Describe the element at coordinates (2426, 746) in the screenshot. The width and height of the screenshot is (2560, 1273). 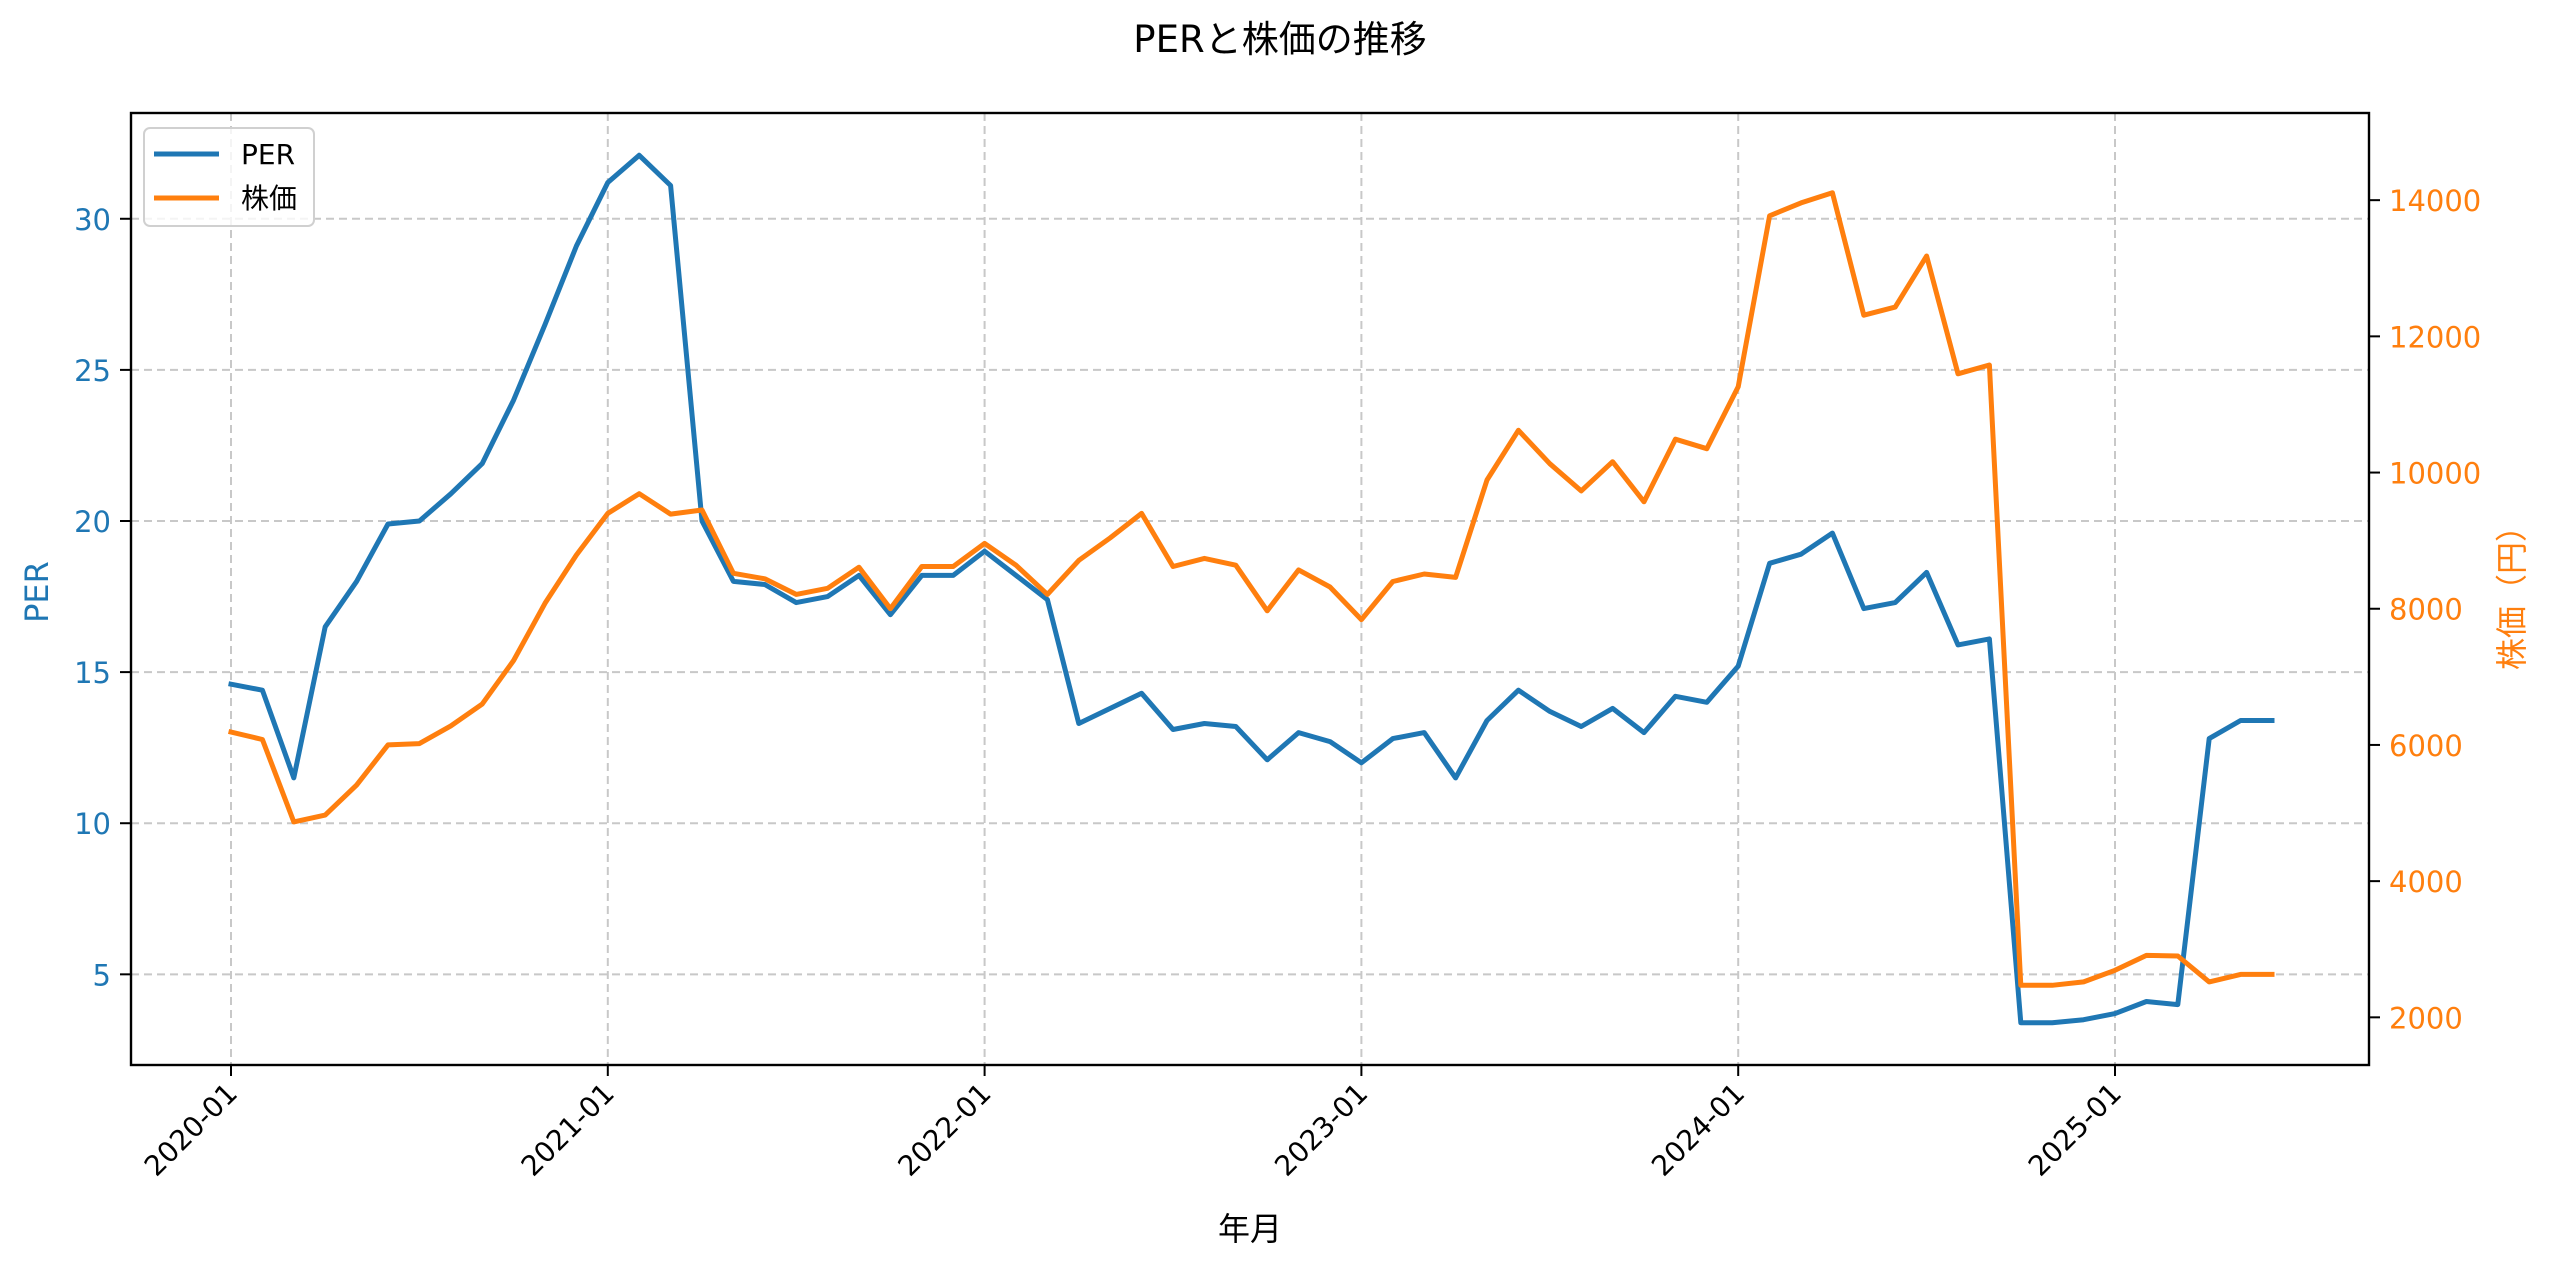
I see `y-tick-label-right: 6000` at that location.